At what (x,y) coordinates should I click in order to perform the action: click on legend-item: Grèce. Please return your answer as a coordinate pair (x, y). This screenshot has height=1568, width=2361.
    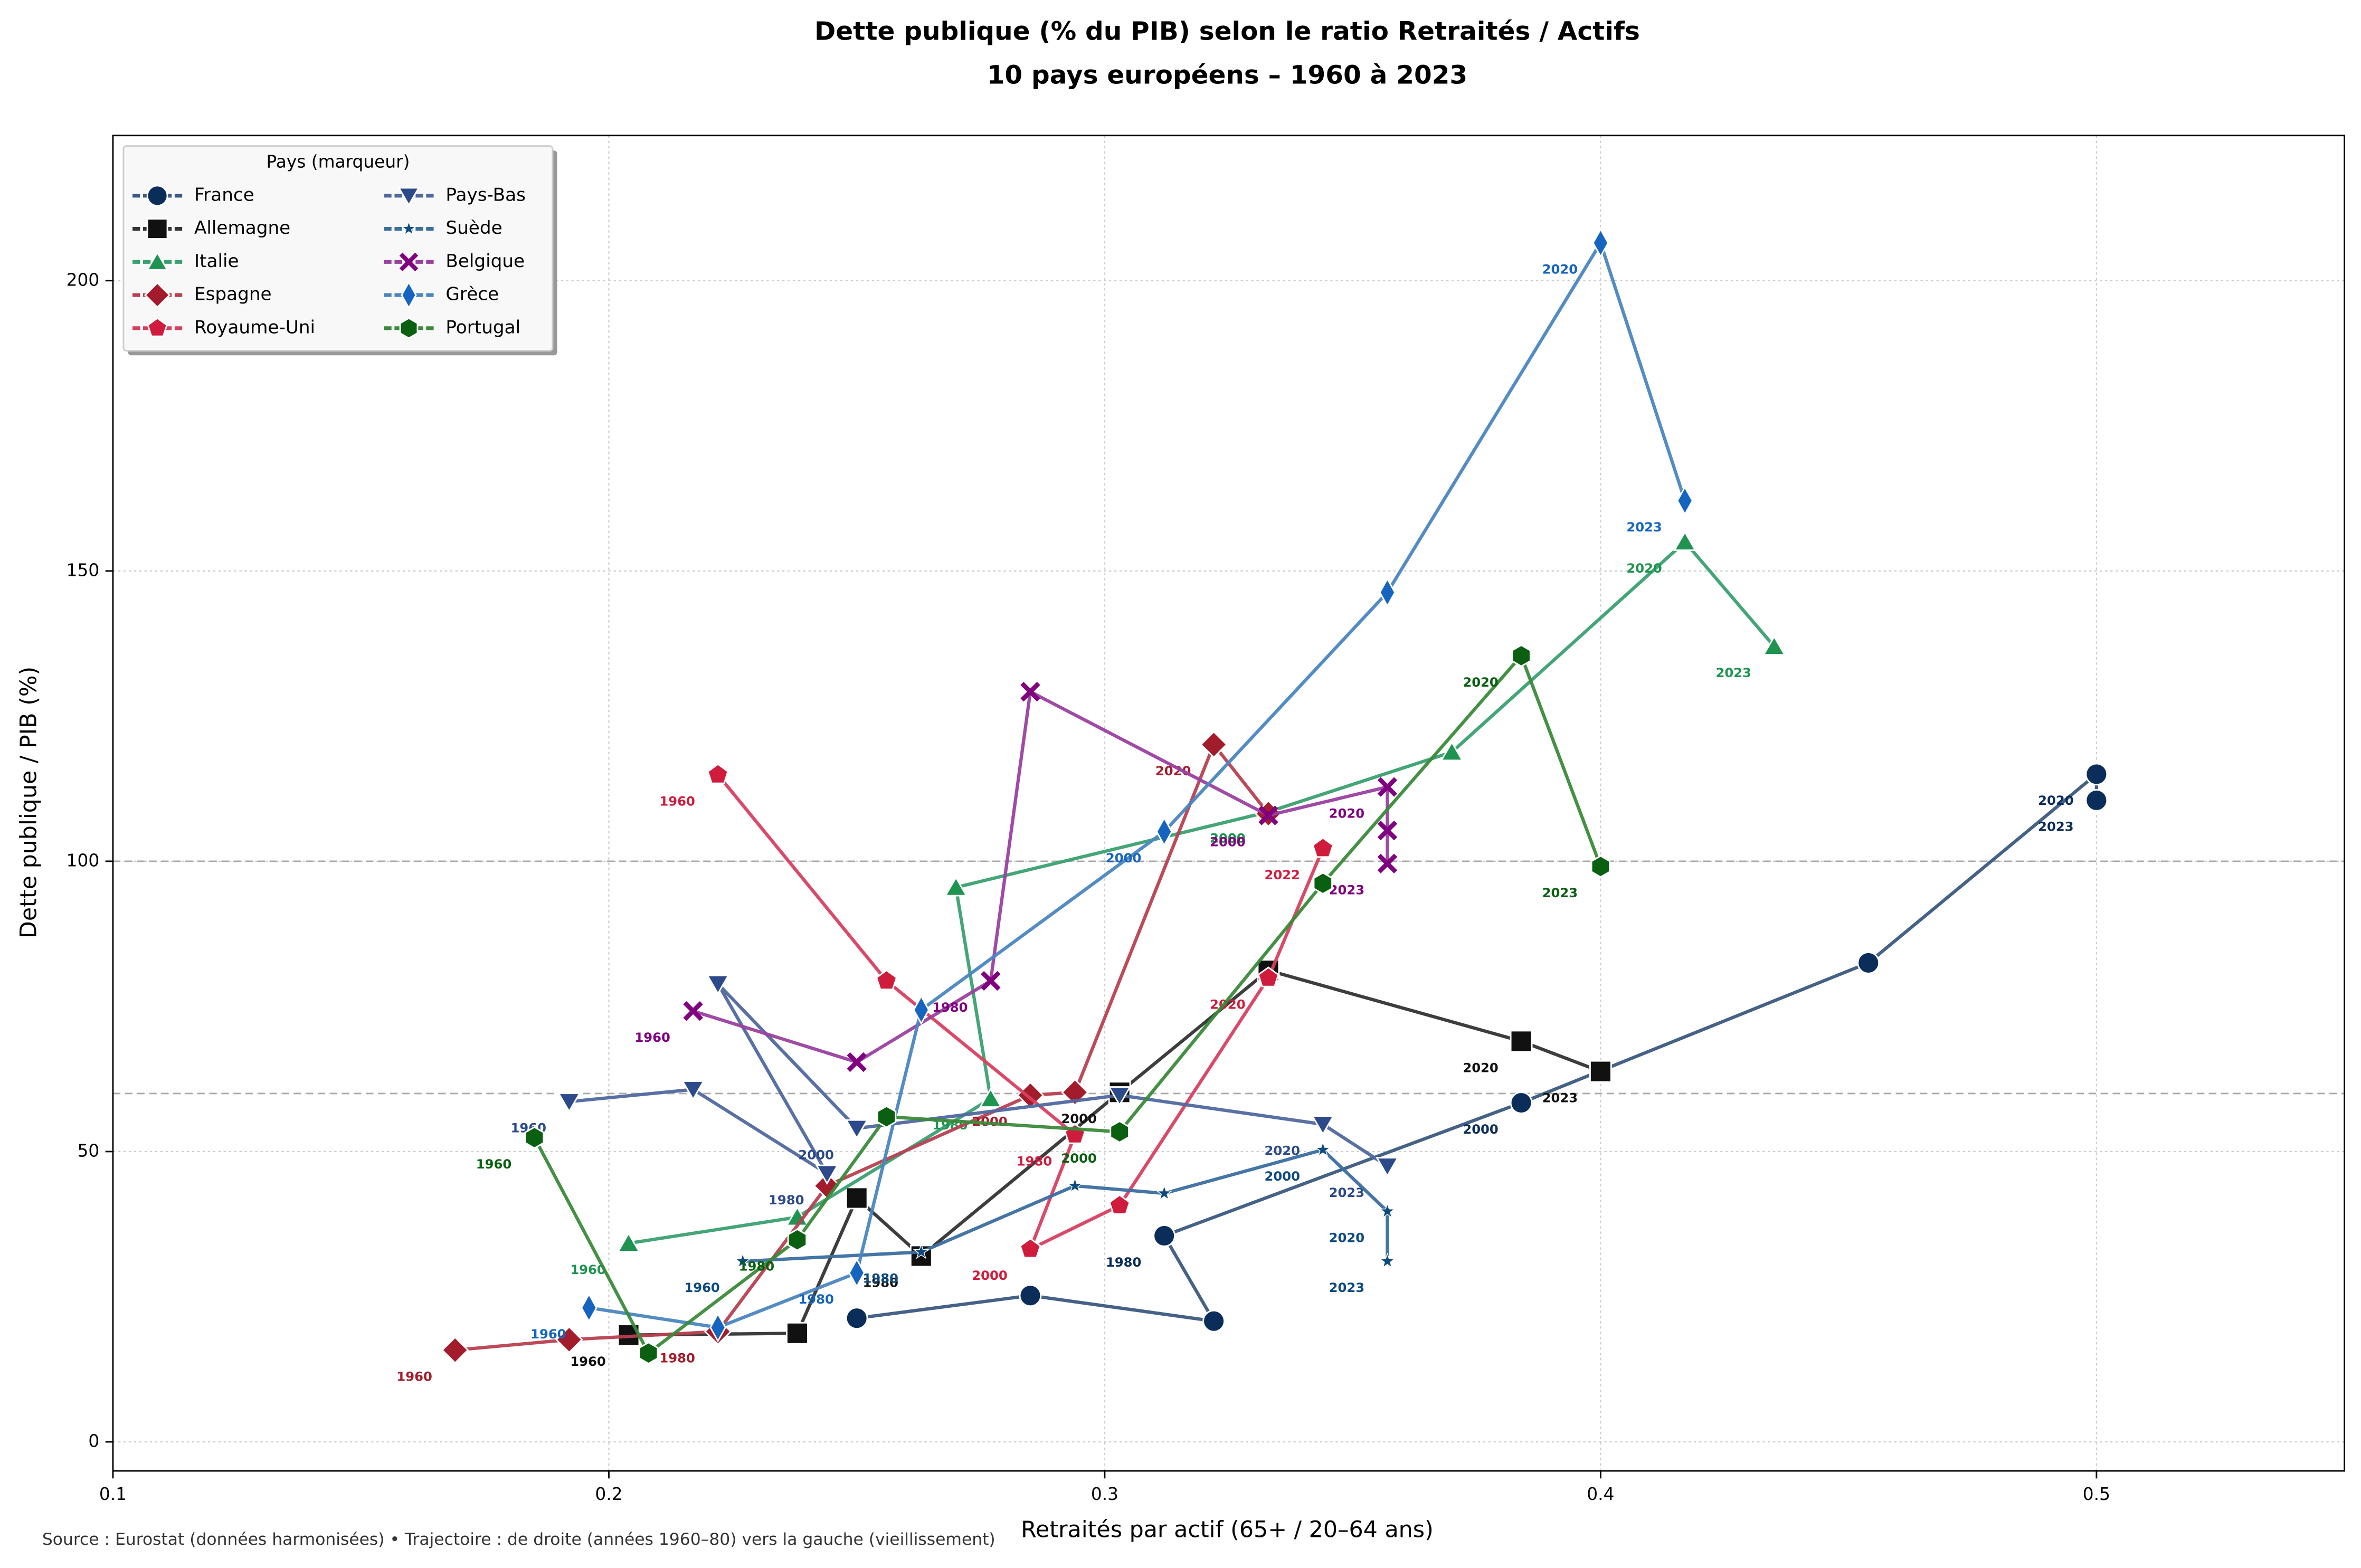
    Looking at the image, I should click on (441, 295).